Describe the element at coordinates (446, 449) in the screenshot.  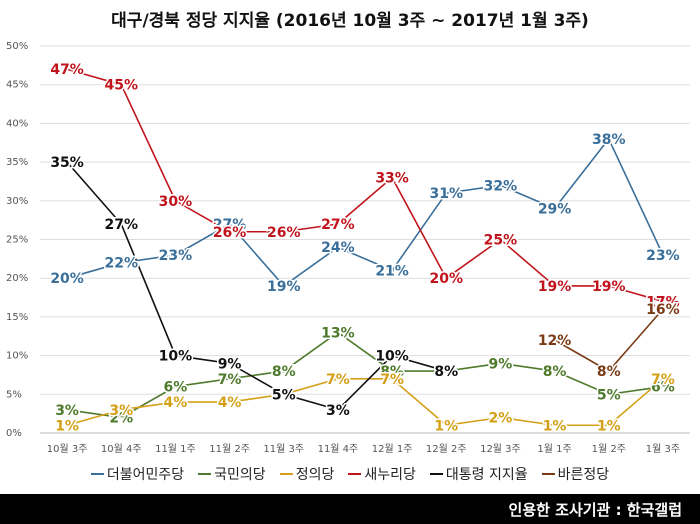
I see `x-tick-label: 12월 2주` at that location.